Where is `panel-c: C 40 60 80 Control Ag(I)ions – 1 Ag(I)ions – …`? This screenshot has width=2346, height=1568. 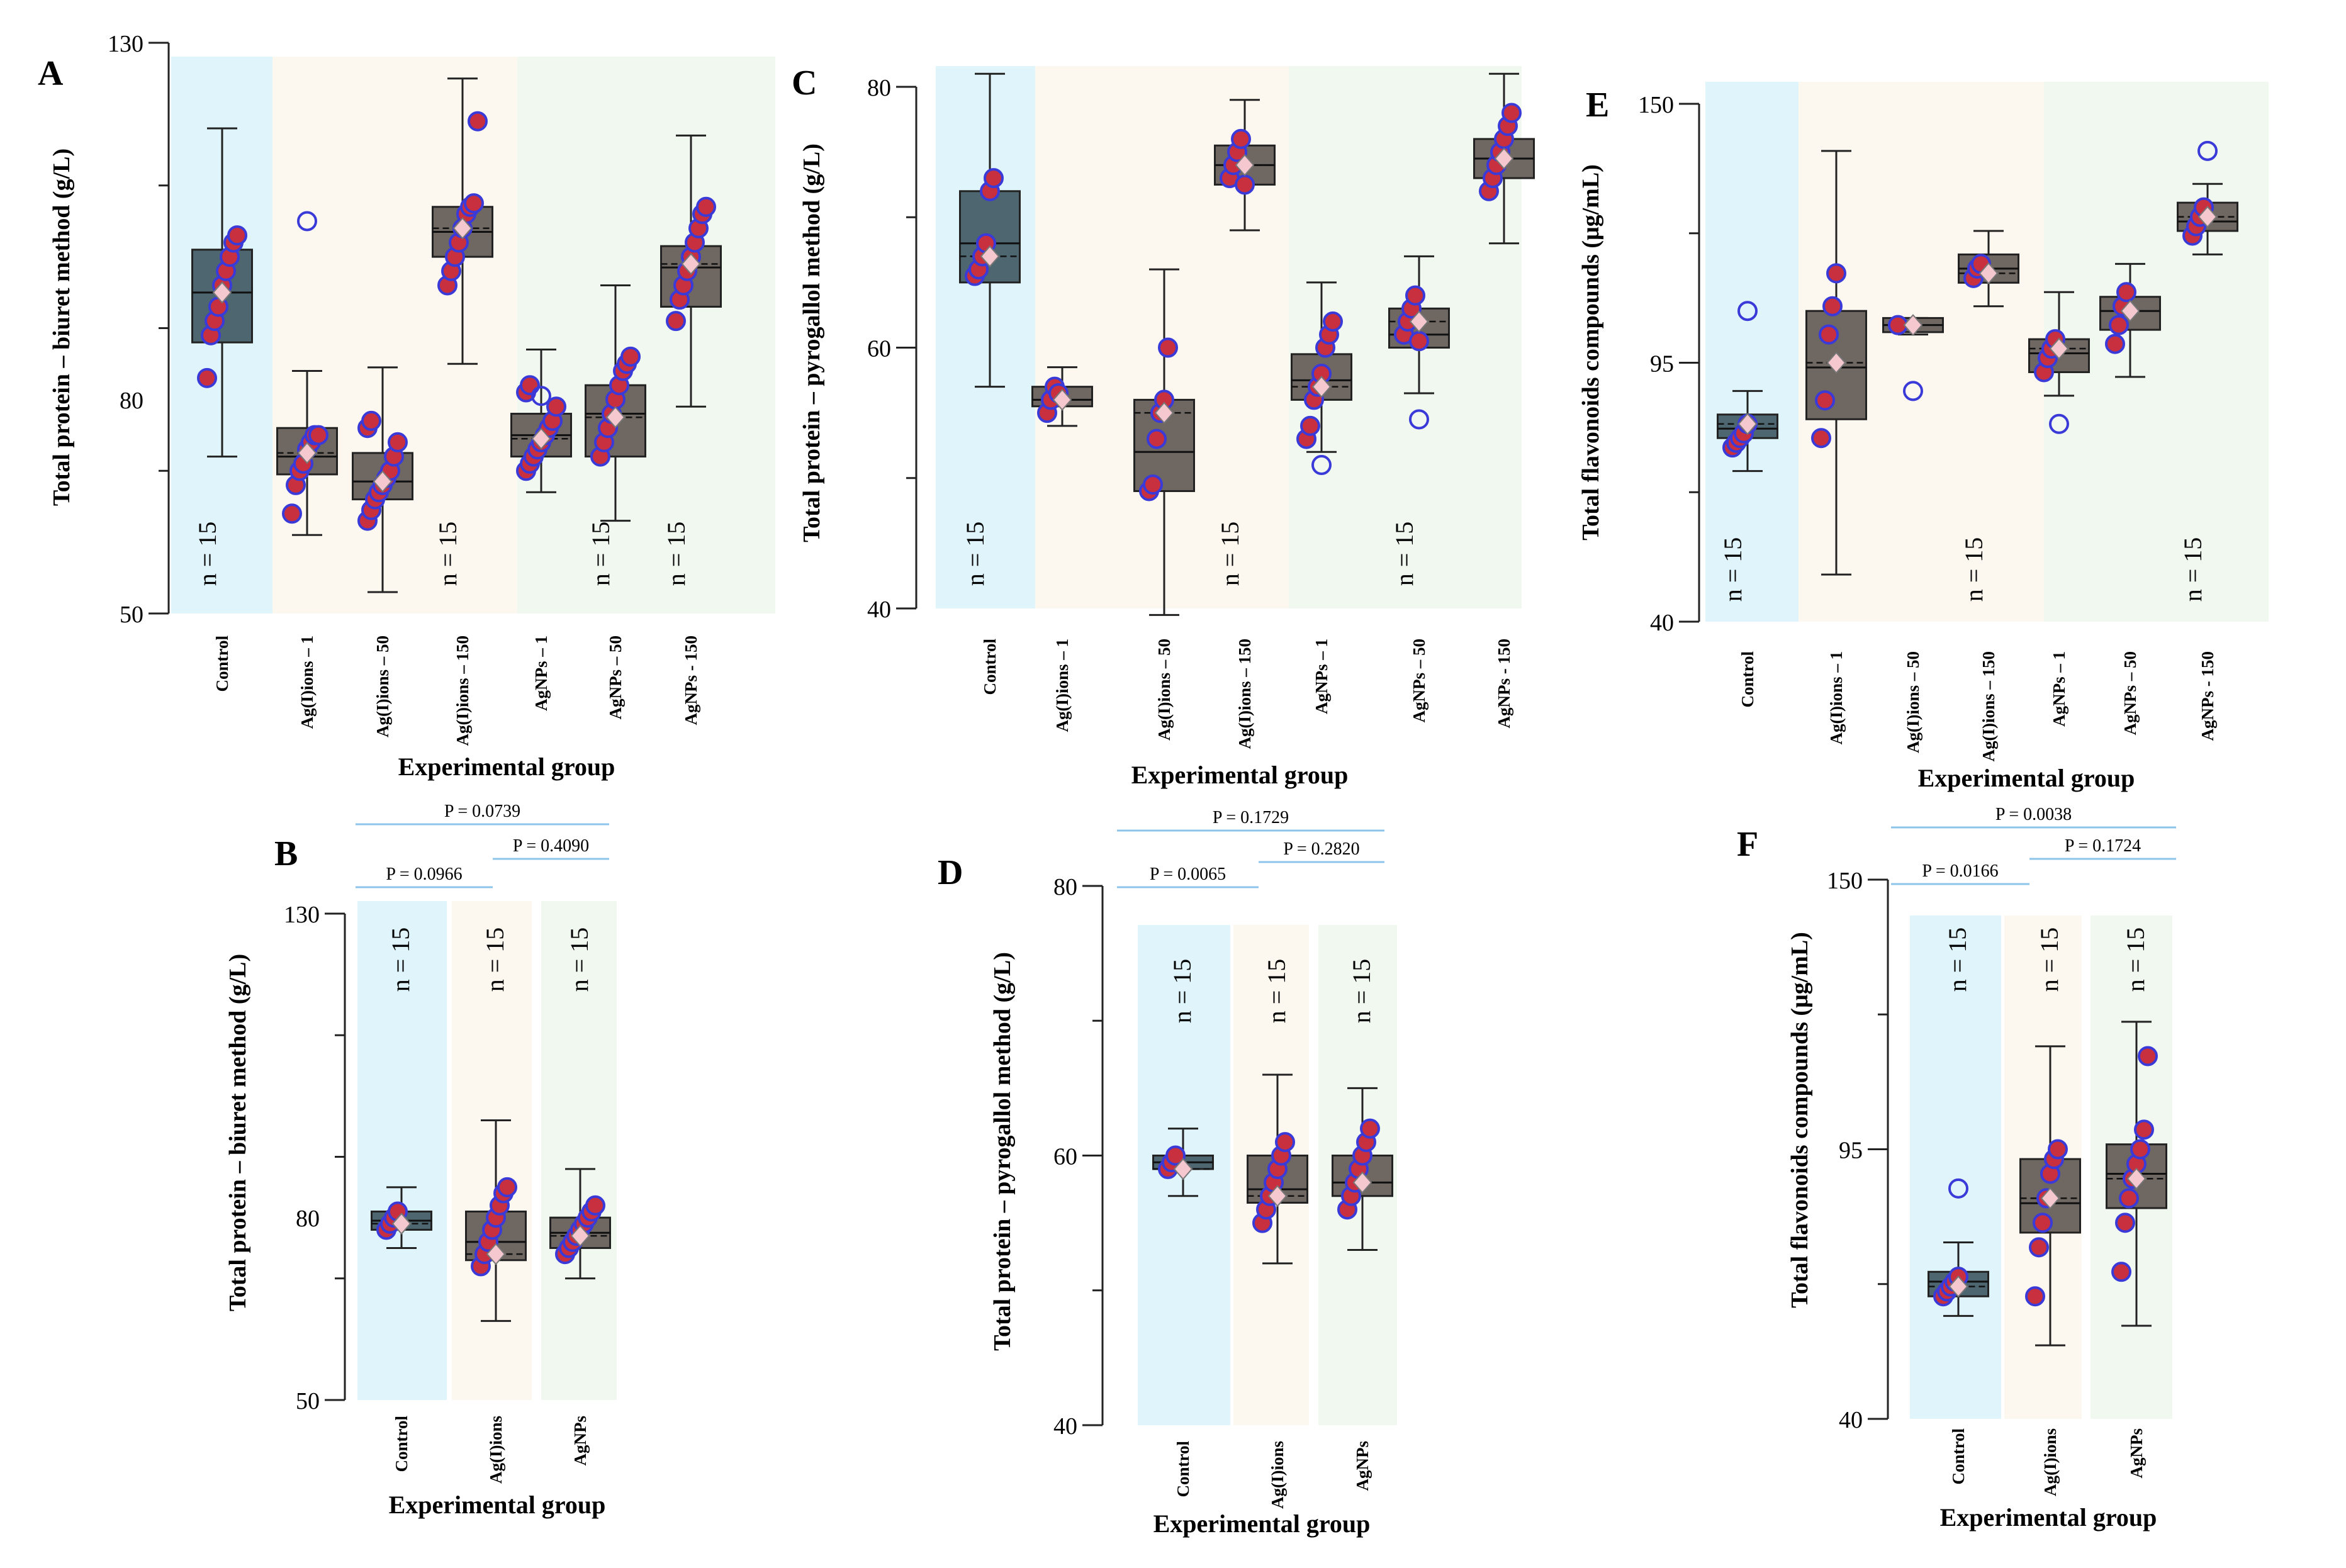
panel-c: C 40 60 80 Control Ag(I)ions – 1 Ag(I)ions – … is located at coordinates (1163, 426).